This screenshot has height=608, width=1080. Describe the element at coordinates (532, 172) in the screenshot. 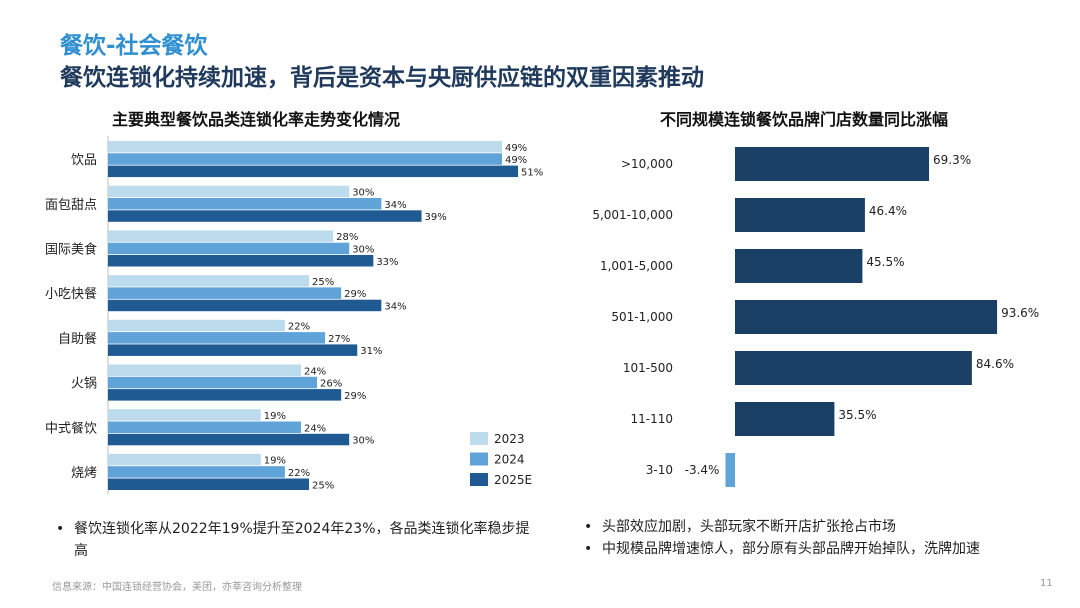

I see `data-label: 51%` at that location.